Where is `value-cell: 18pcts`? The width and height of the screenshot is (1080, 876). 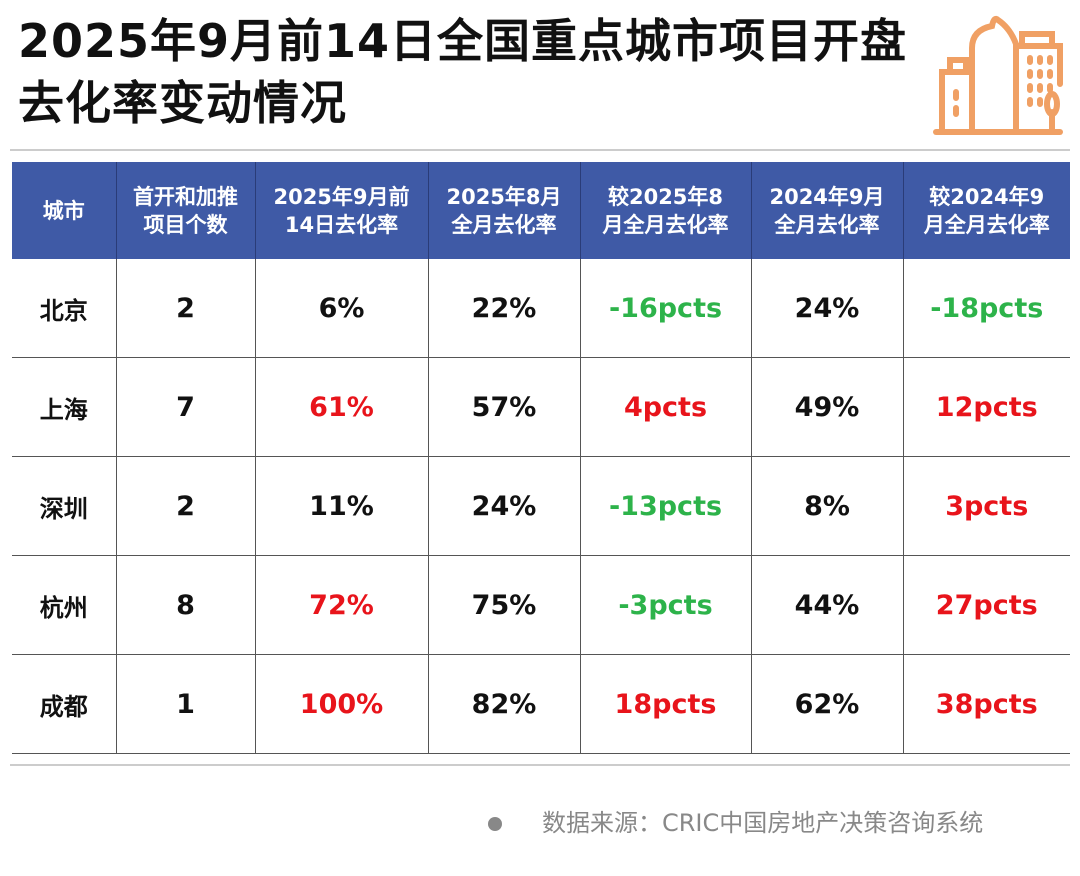
value-cell: 18pcts is located at coordinates (665, 704).